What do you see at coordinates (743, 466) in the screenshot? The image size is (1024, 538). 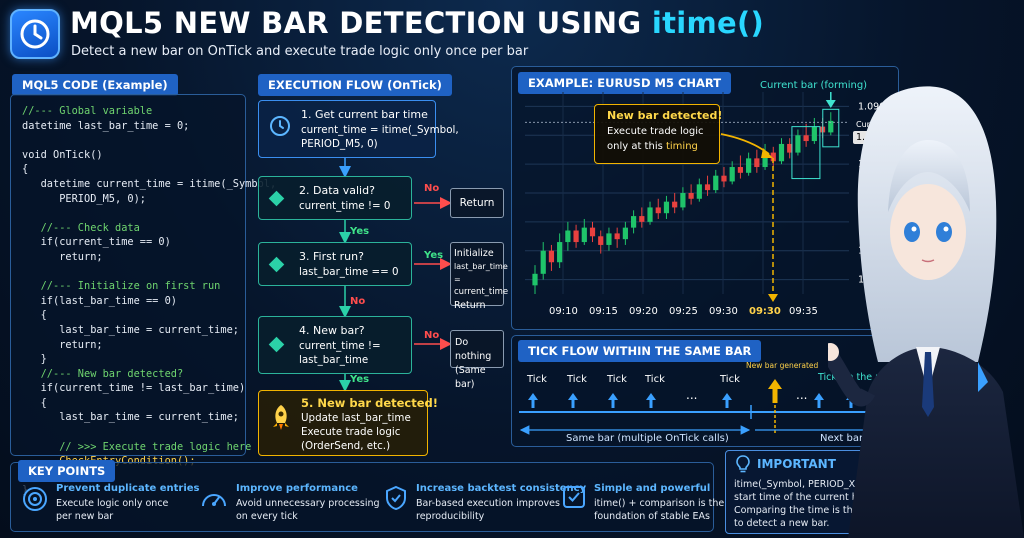 I see `lightbulb-icon` at bounding box center [743, 466].